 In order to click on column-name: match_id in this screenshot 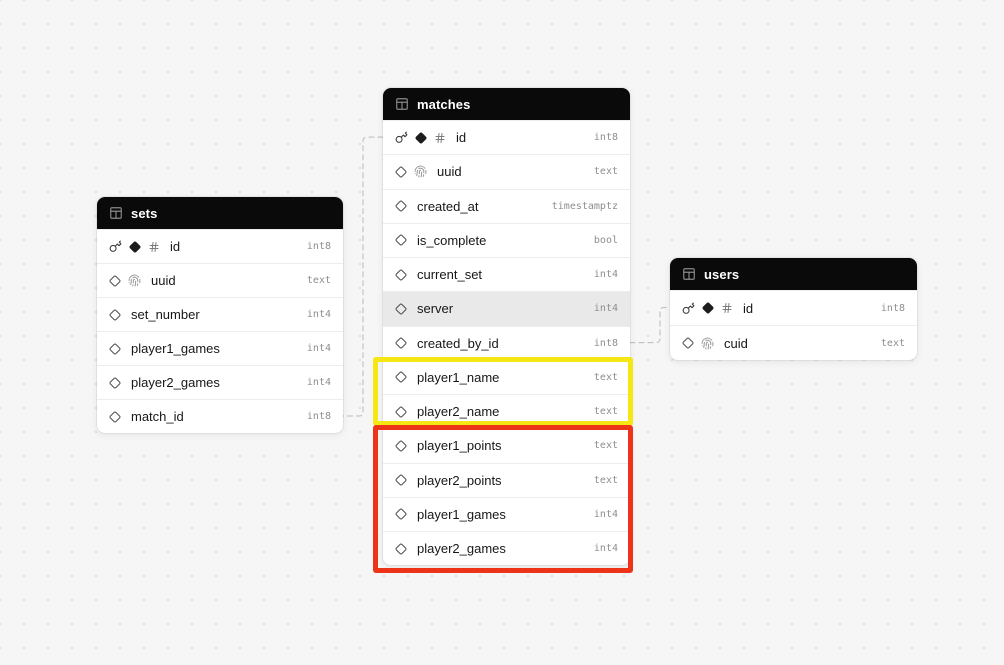, I will do `click(157, 416)`.